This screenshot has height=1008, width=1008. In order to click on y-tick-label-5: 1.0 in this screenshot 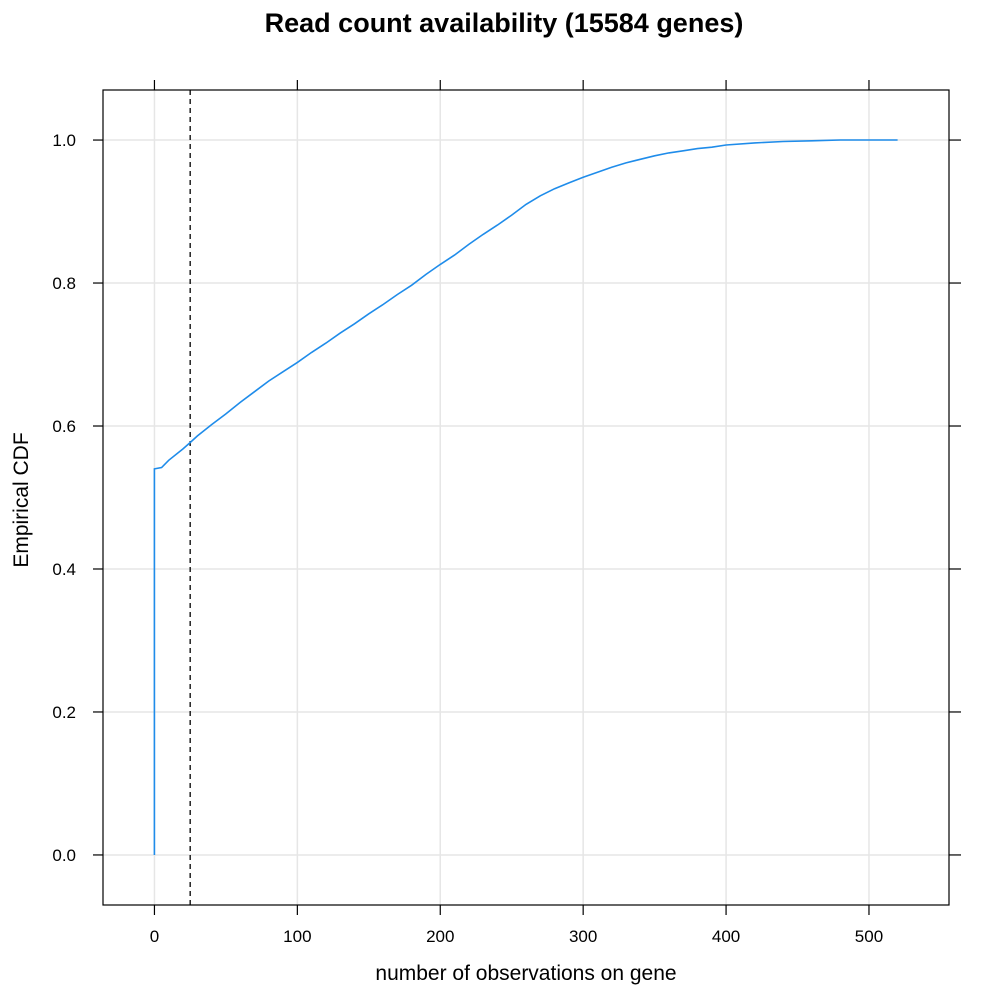, I will do `click(64, 140)`.